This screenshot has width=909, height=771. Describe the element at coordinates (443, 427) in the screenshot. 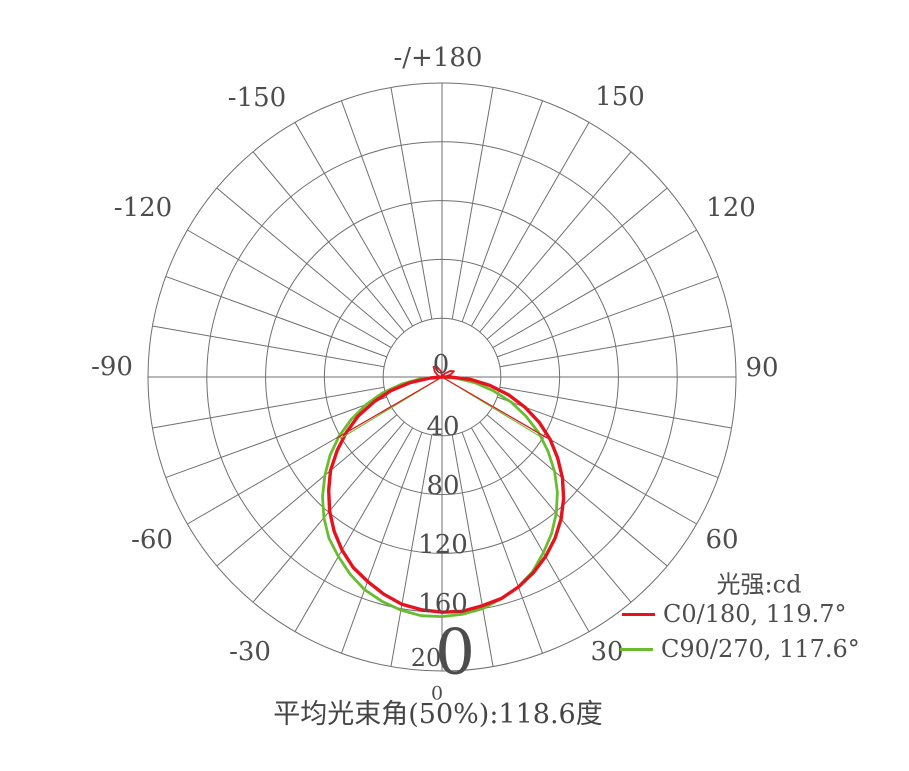

I see `radial-label-40: 40` at that location.